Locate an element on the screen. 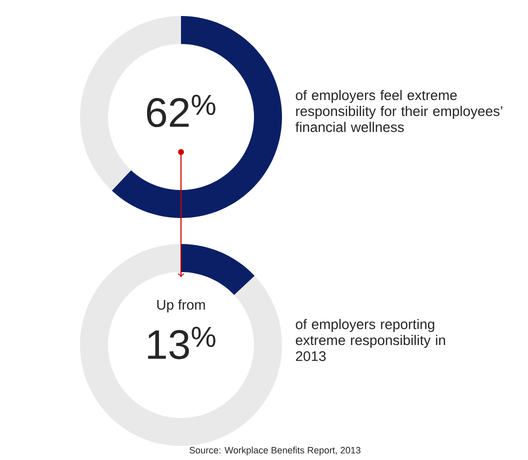 Image resolution: width=528 pixels, height=460 pixels. text: Up from is located at coordinates (181, 306).